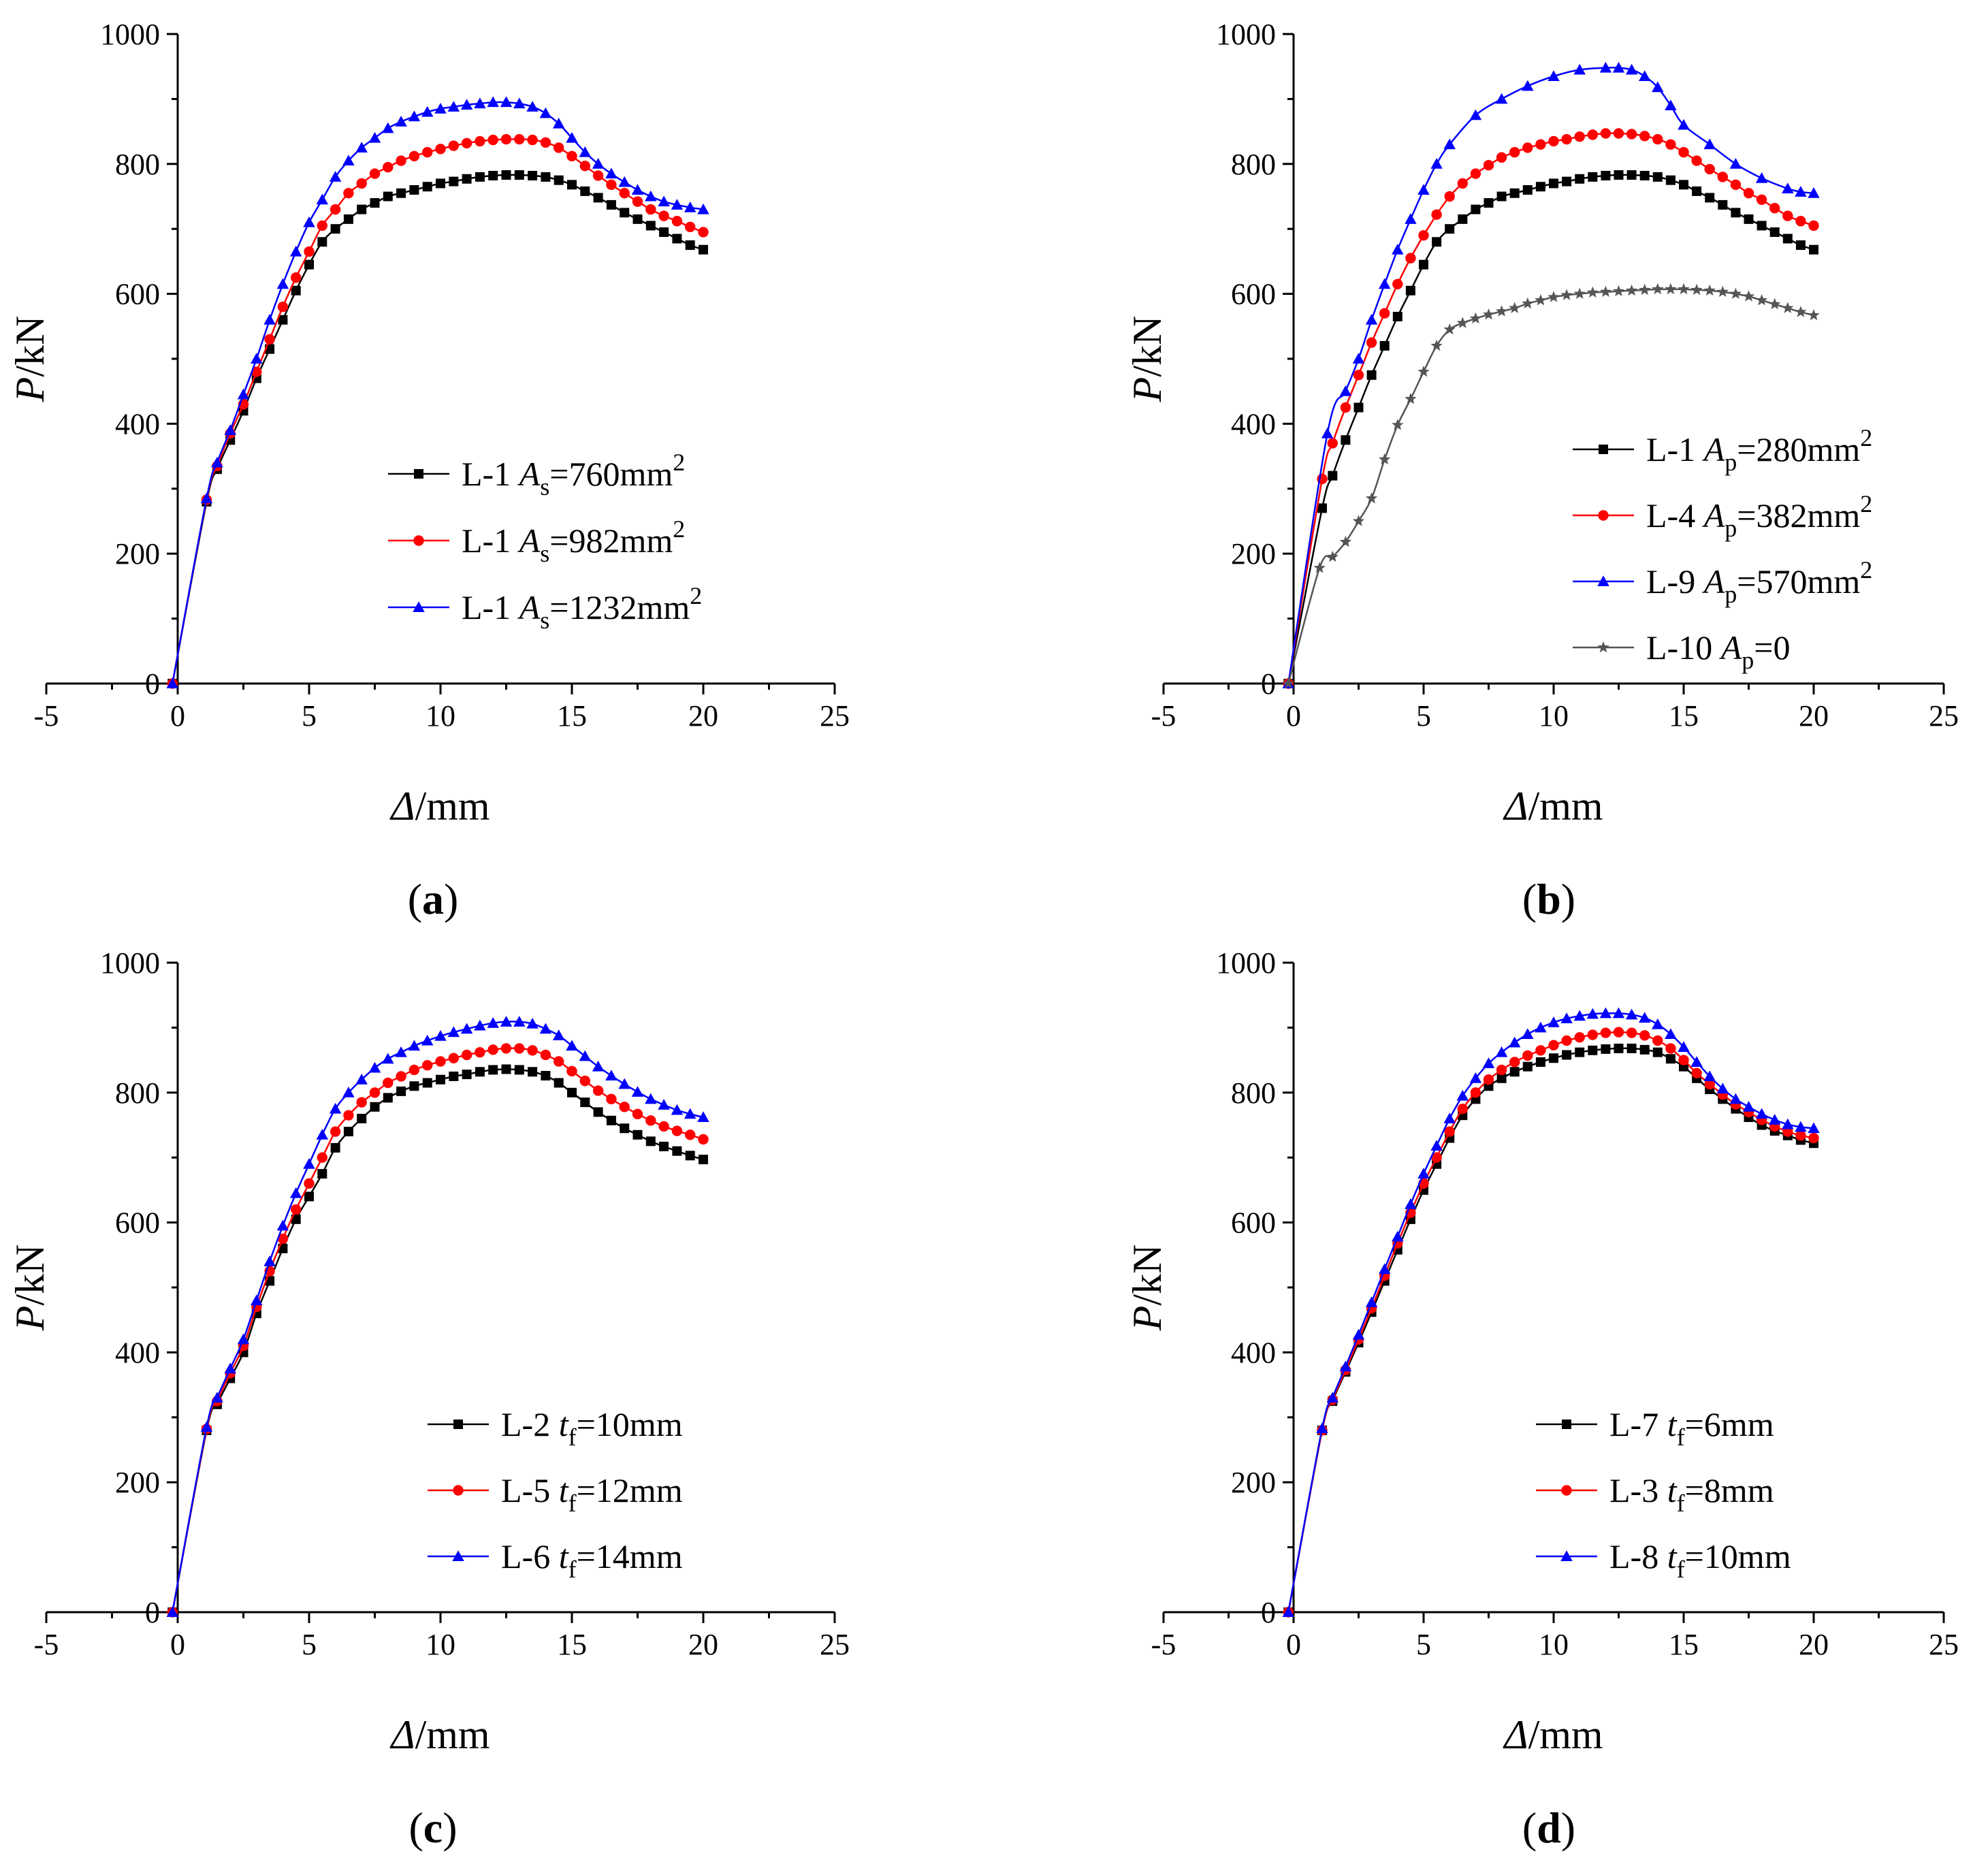  I want to click on legend-label: L-9 Ap=570mm2, so click(1759, 582).